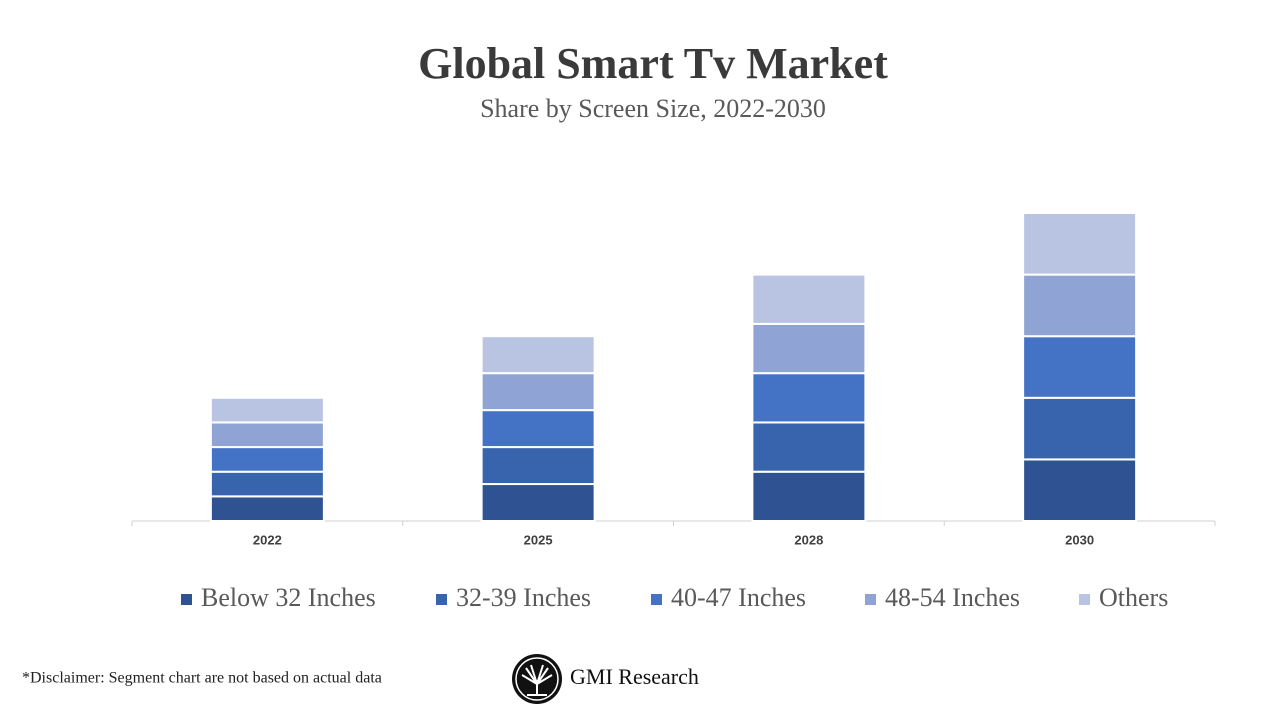 The height and width of the screenshot is (720, 1280). I want to click on x-tick-label: 2030, so click(1079, 539).